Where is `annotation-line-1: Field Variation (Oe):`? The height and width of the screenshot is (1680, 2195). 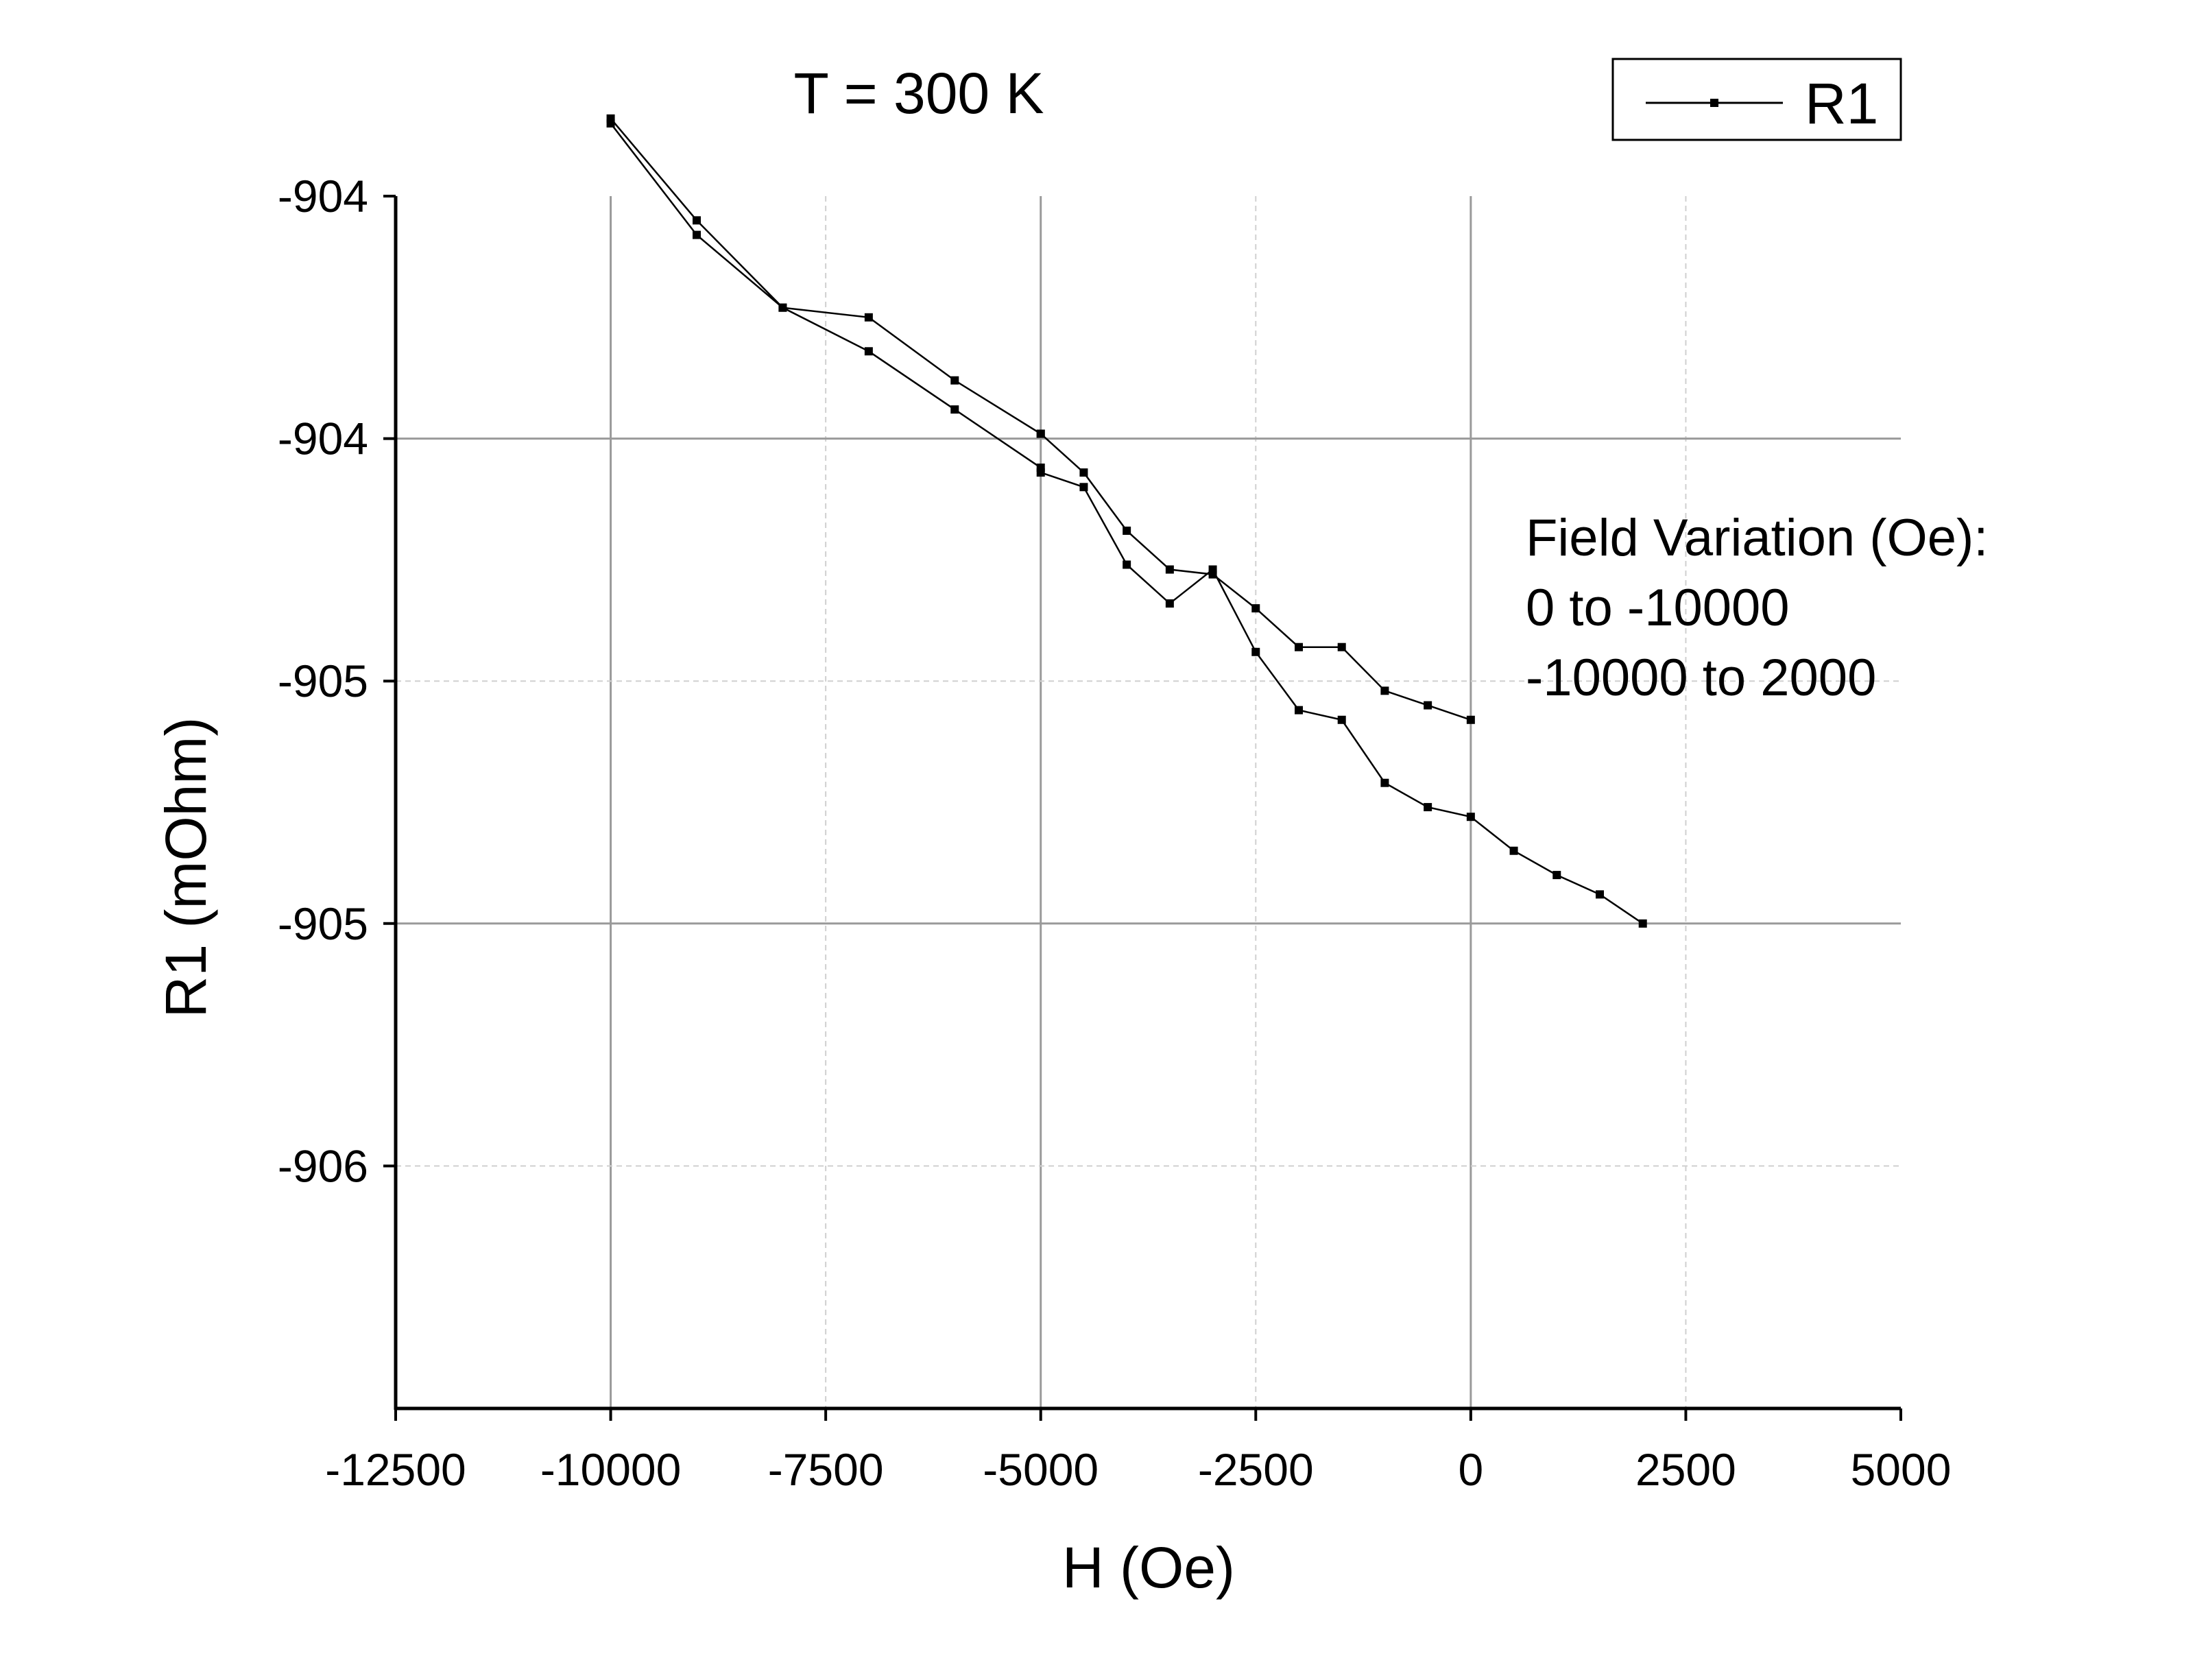 annotation-line-1: Field Variation (Oe): is located at coordinates (1757, 538).